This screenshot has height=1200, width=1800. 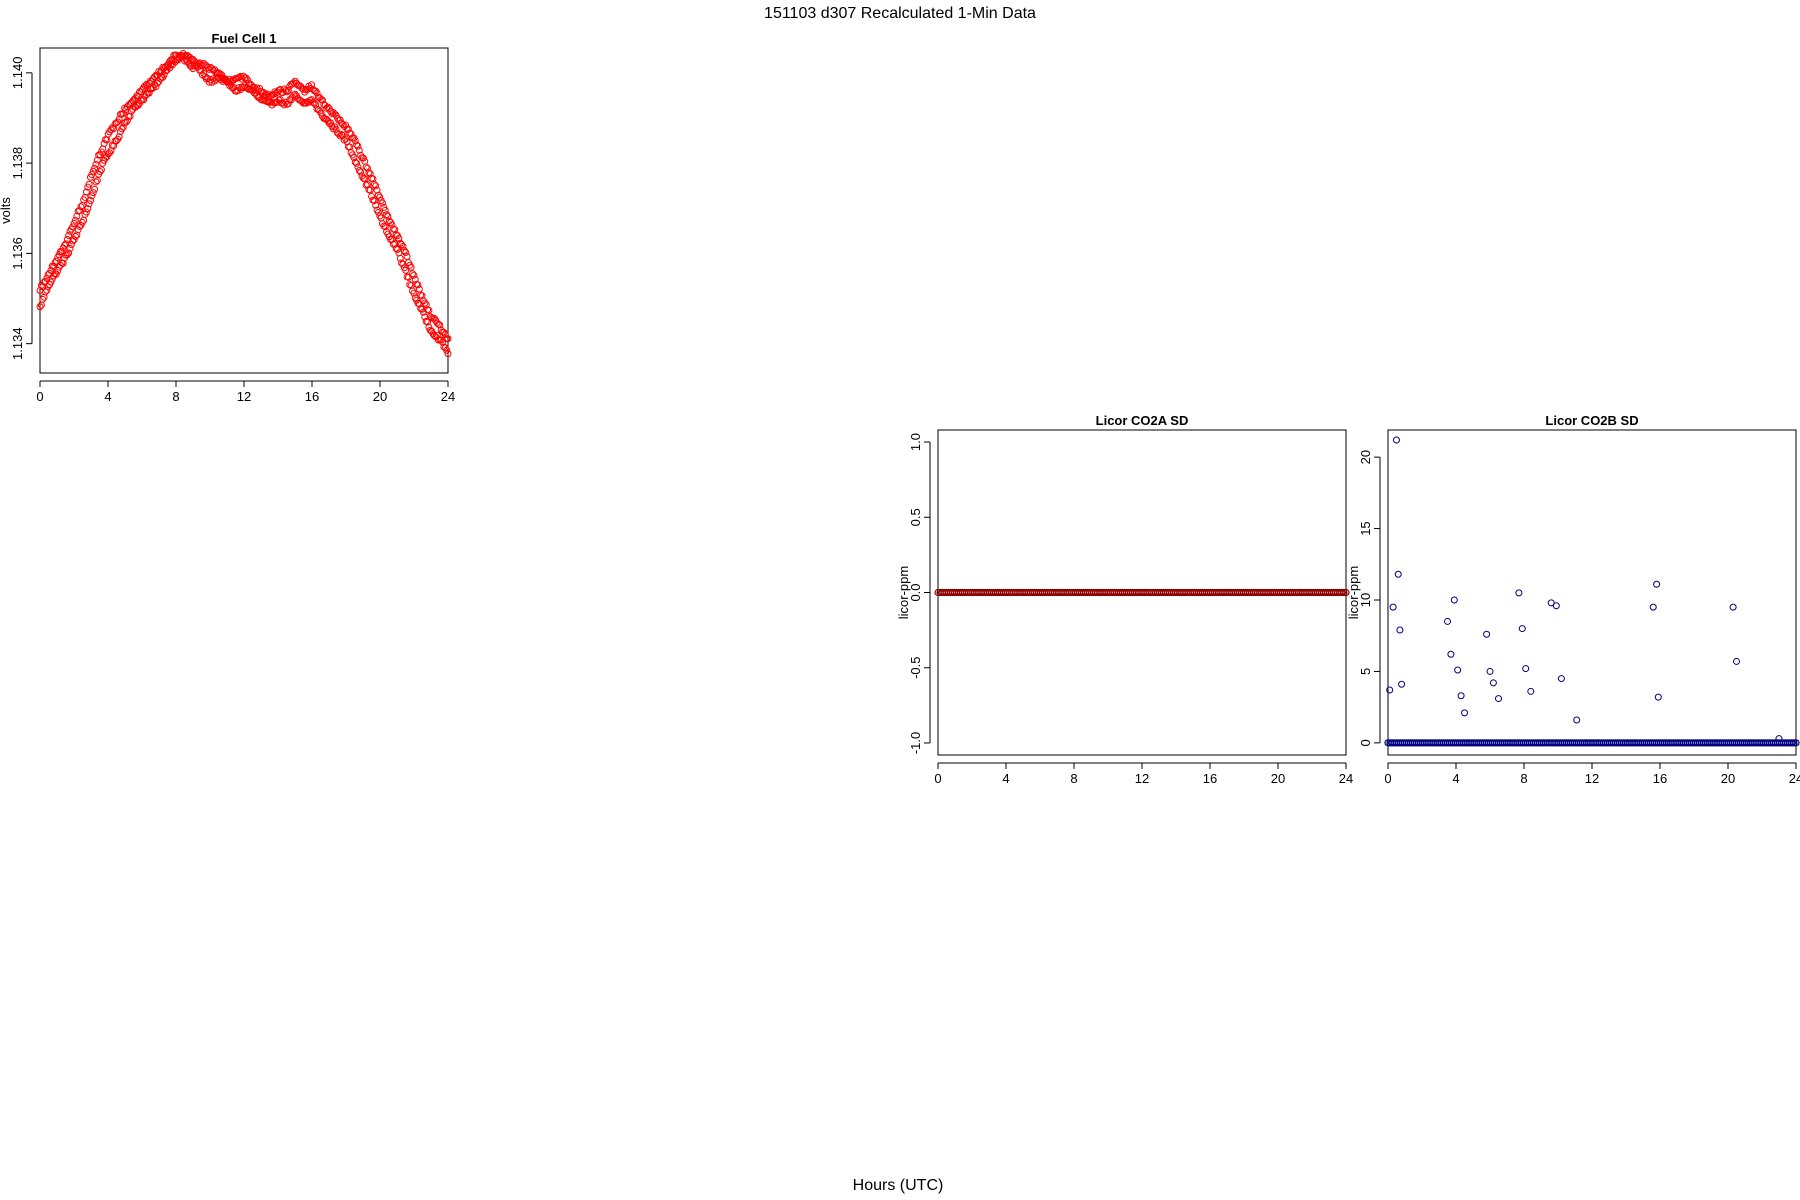 What do you see at coordinates (1353, 592) in the screenshot?
I see `y-axis-label: licor-ppm` at bounding box center [1353, 592].